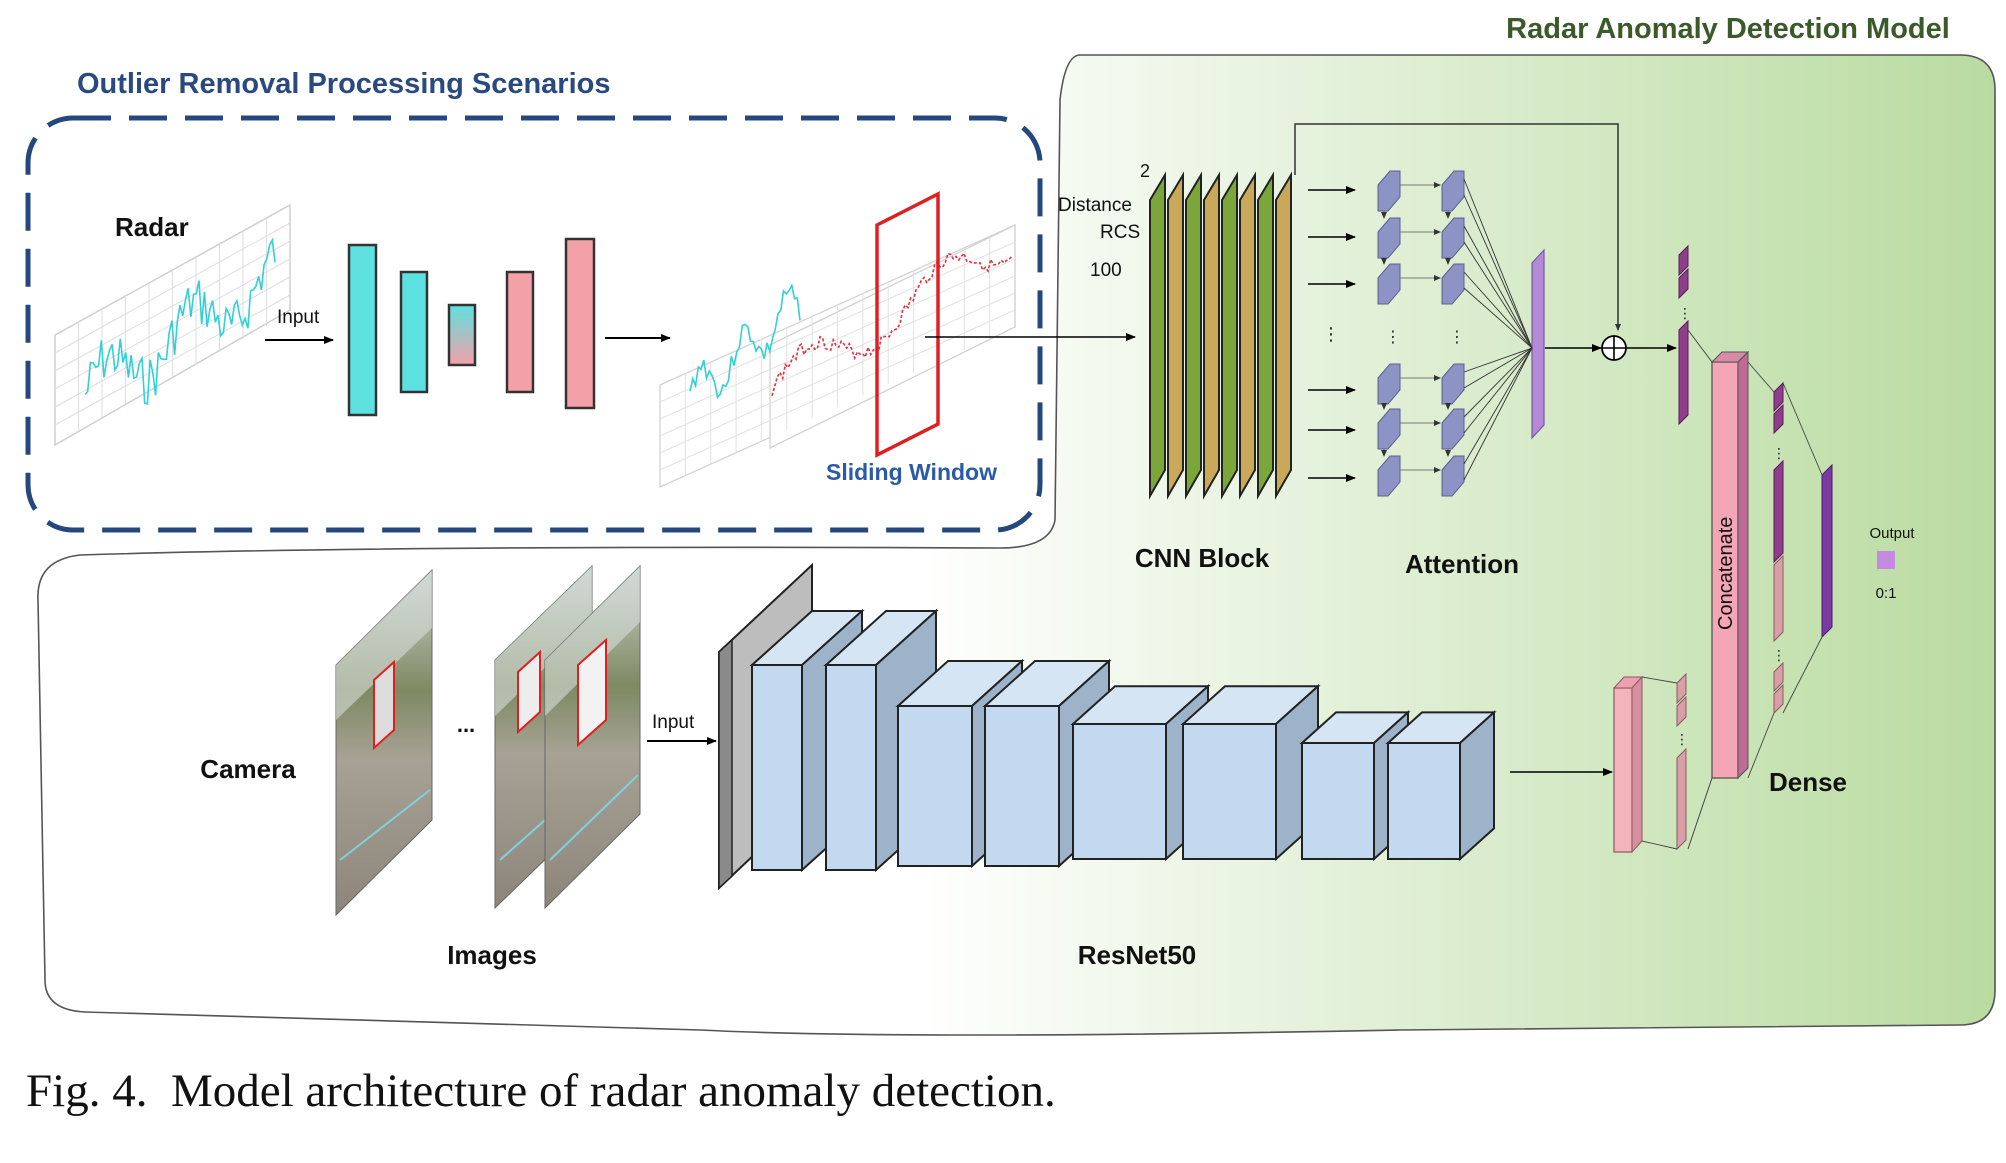 Image resolution: width=2006 pixels, height=1163 pixels. What do you see at coordinates (1892, 533) in the screenshot?
I see `output-label: Output` at bounding box center [1892, 533].